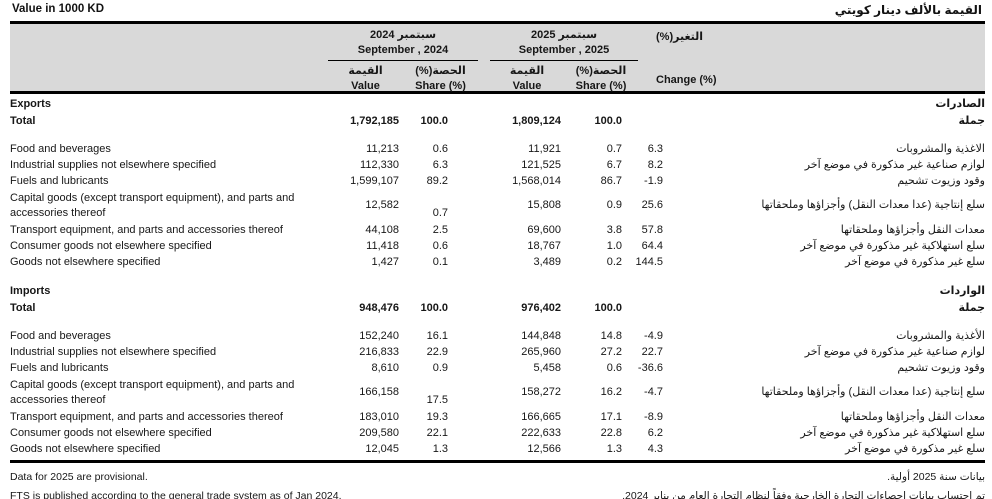 The height and width of the screenshot is (499, 992). I want to click on cell-value-2025: 976,402, so click(541, 308).